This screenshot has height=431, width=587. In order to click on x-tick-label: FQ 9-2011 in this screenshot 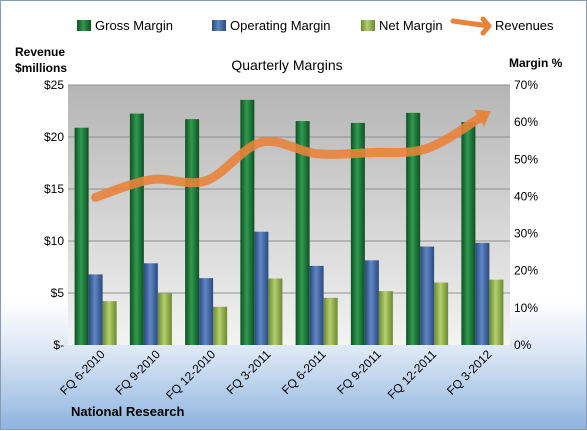, I will do `click(359, 372)`.